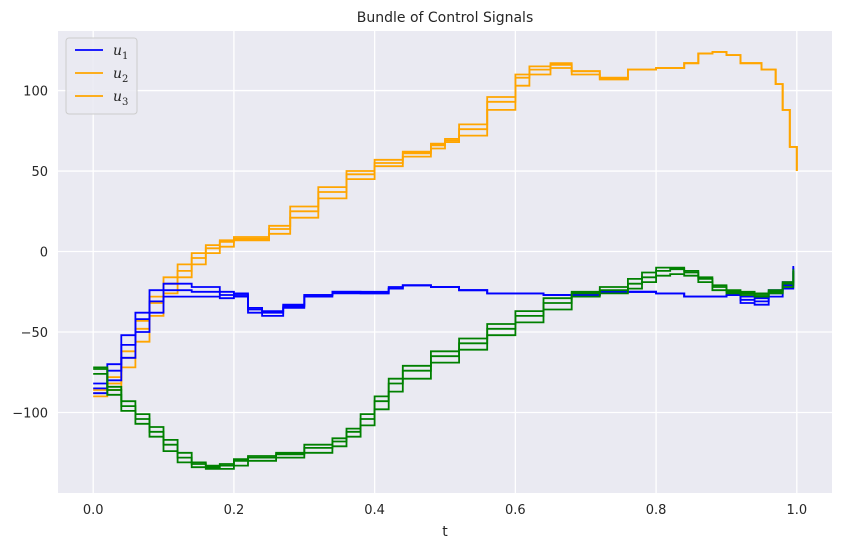 This screenshot has width=842, height=550. Describe the element at coordinates (445, 510) in the screenshot. I see `x-tick-labels: 0.0 0.2 0.4 0.6 0.8 1.0` at that location.